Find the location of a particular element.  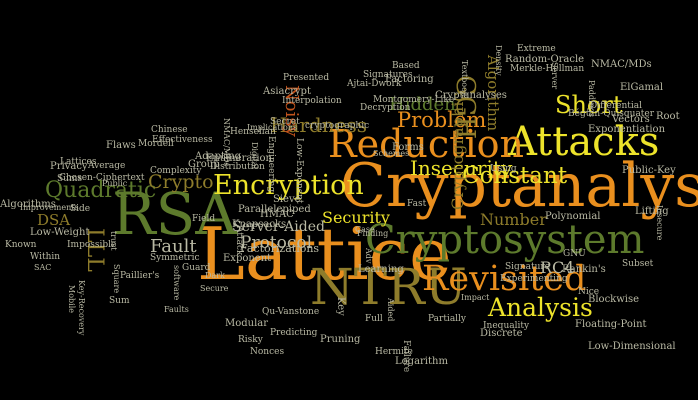

cloud-word: Using is located at coordinates (503, 169).